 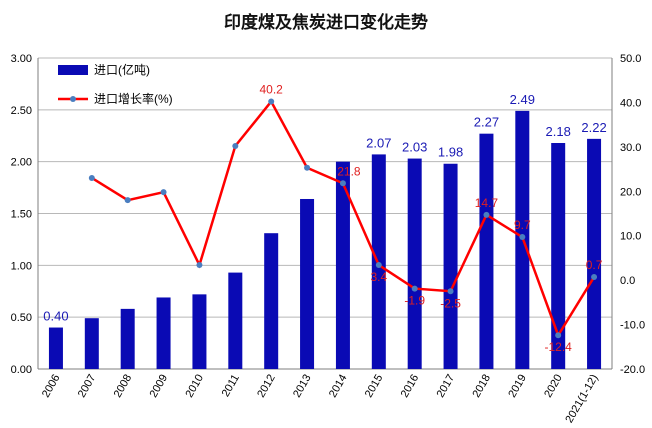 I want to click on bar-data-label: 2.03, so click(x=414, y=147).